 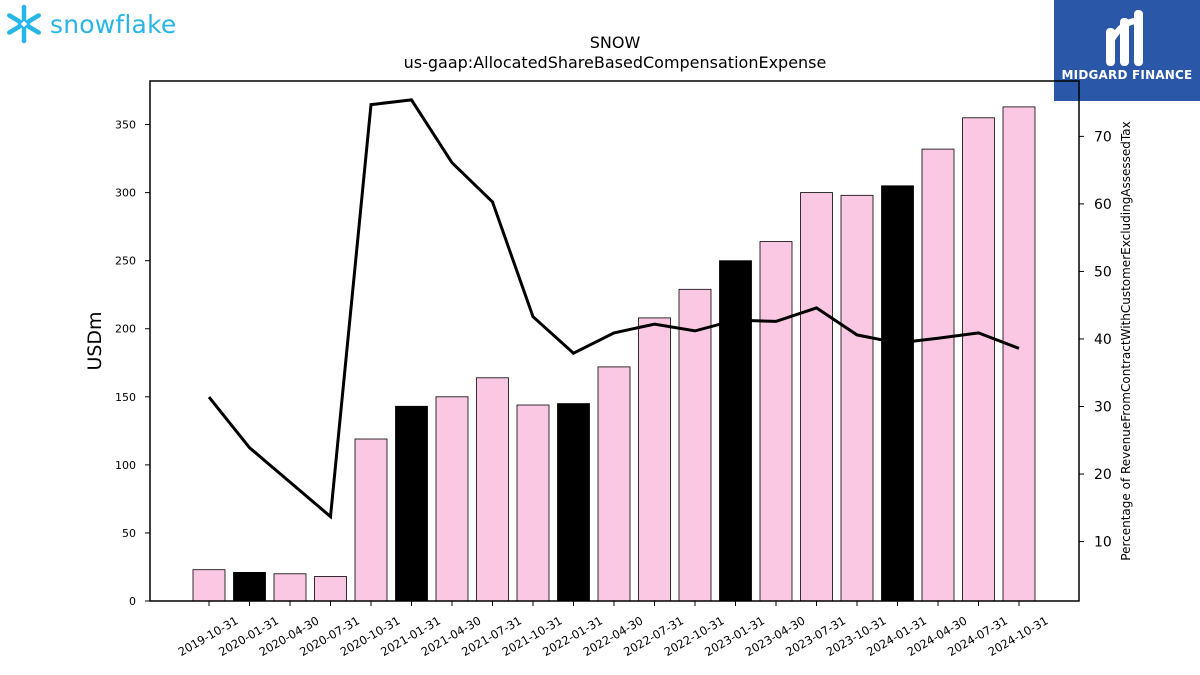 I want to click on y-axis-label: USDm, so click(x=95, y=340).